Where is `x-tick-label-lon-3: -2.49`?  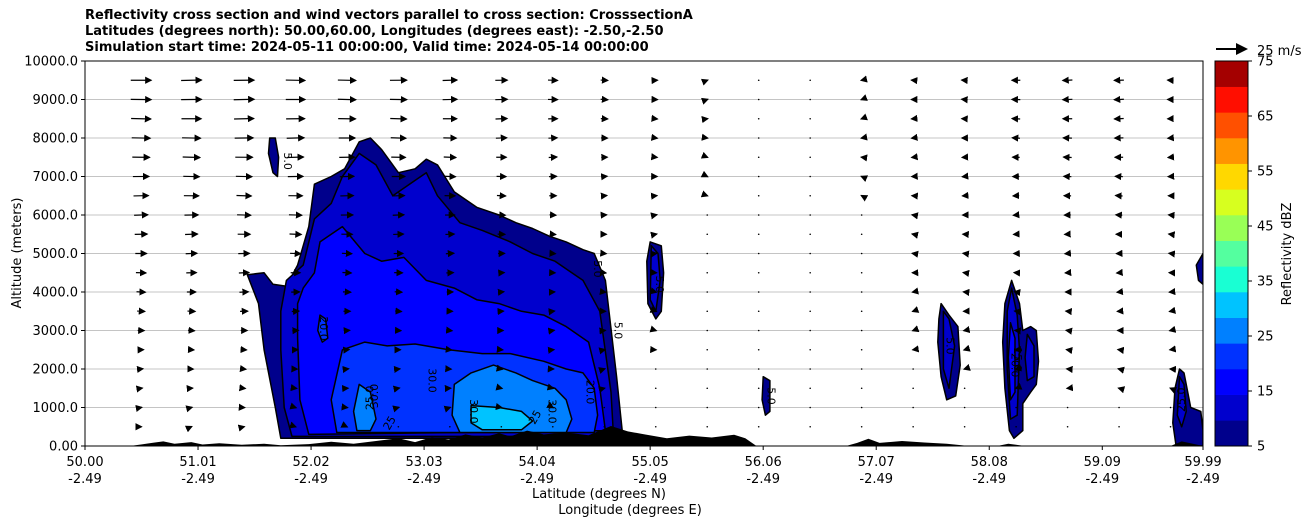
x-tick-label-lon-3: -2.49 is located at coordinates (424, 479).